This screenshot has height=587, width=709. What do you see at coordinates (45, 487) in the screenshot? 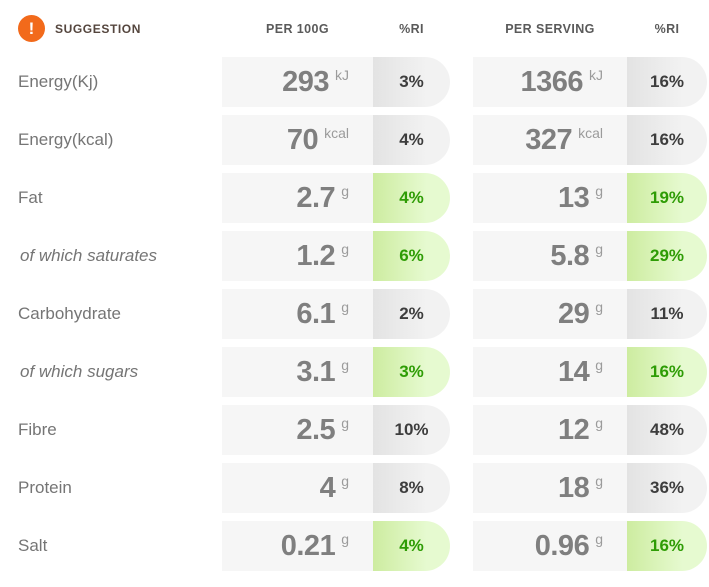
I see `nutrient-label: Protein` at bounding box center [45, 487].